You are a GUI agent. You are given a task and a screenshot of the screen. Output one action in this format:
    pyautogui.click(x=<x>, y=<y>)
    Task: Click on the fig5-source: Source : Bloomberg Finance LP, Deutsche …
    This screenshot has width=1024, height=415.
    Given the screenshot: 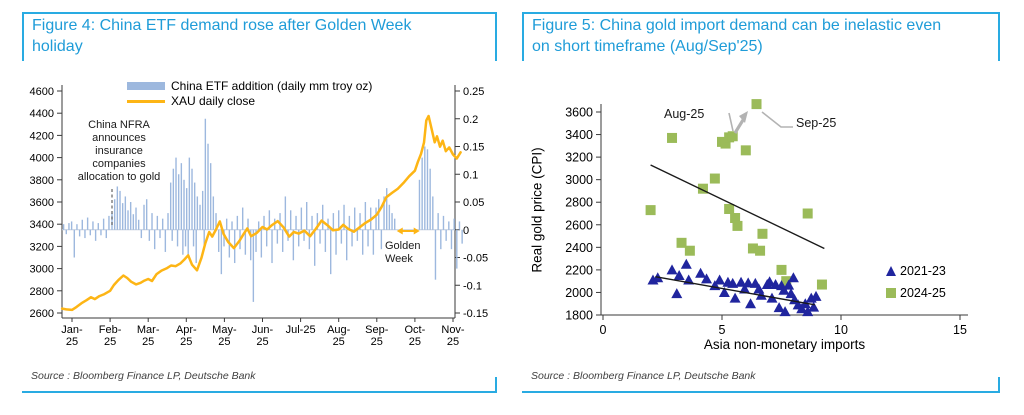 What is the action you would take?
    pyautogui.click(x=643, y=376)
    